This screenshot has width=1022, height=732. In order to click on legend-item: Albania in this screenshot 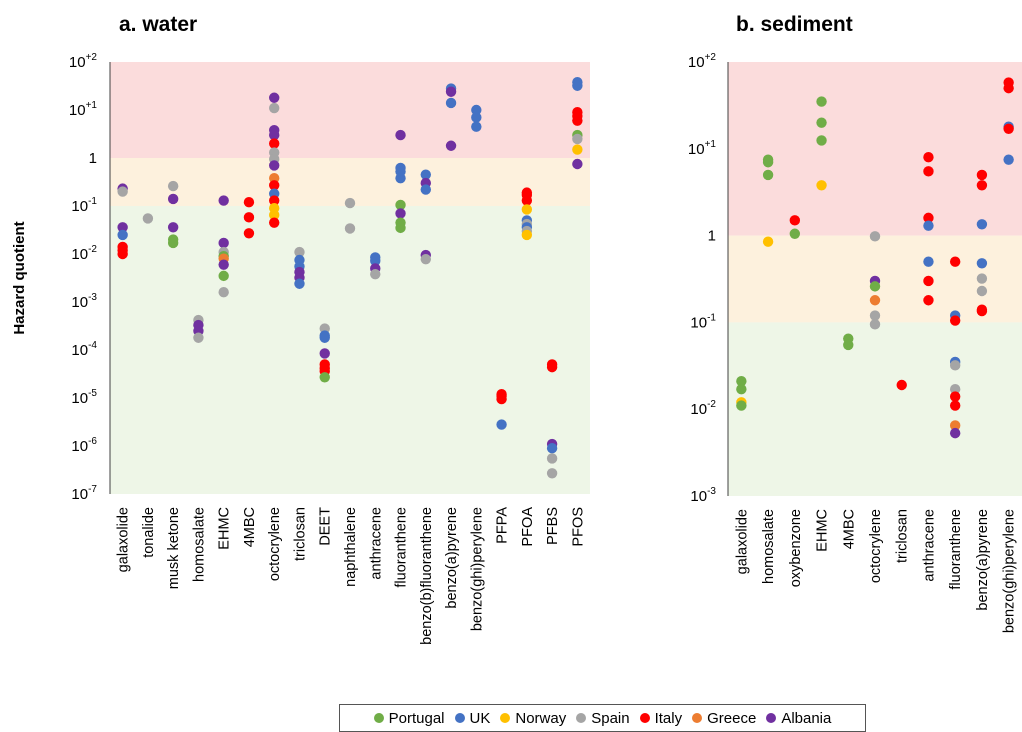, I will do `click(798, 718)`.